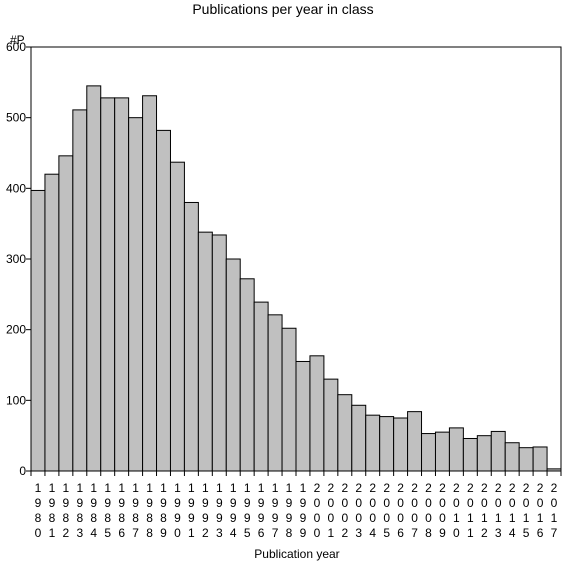 This screenshot has width=567, height=572. Describe the element at coordinates (275, 393) in the screenshot. I see `bar-1997` at that location.